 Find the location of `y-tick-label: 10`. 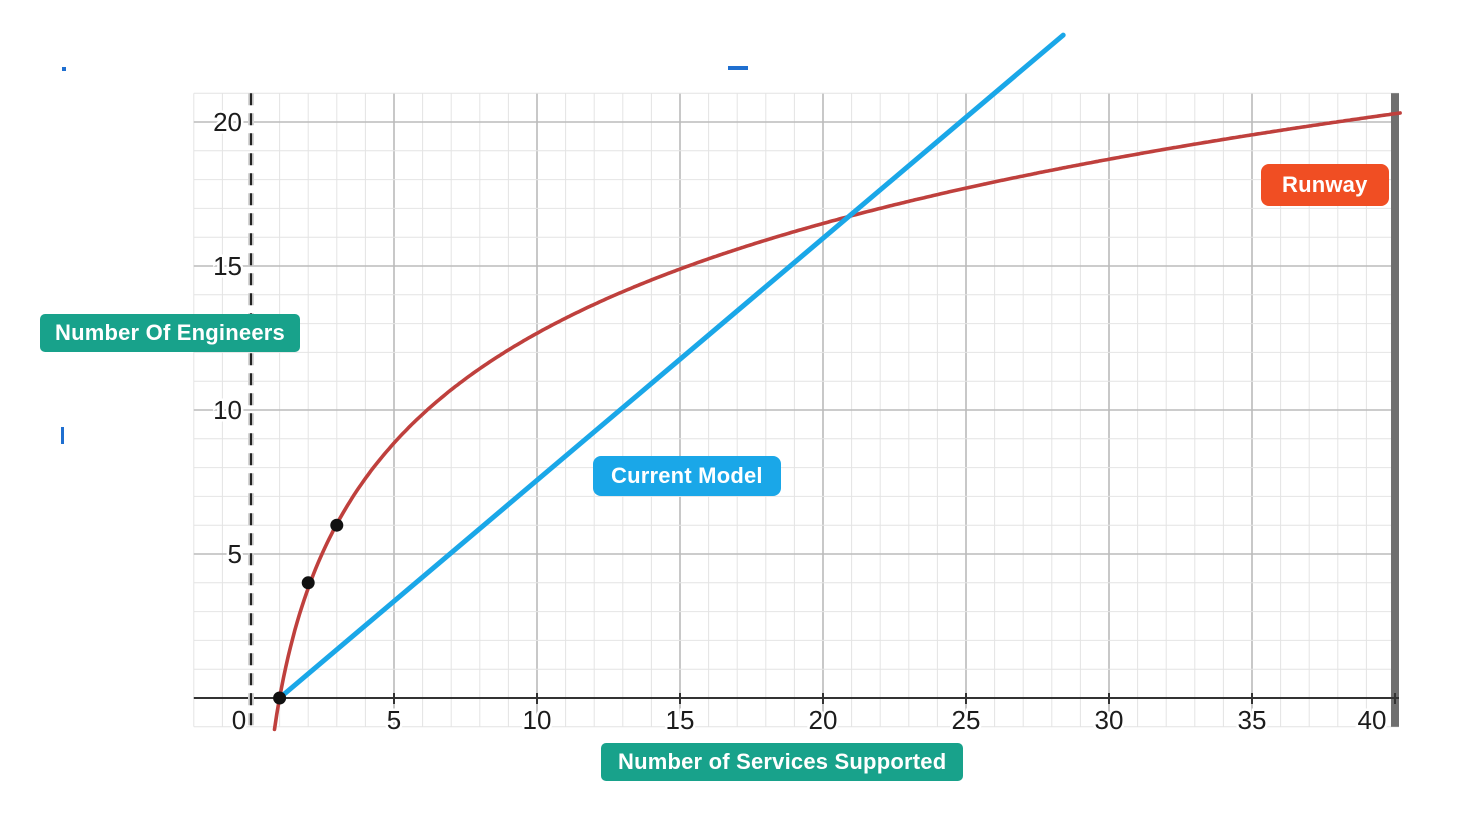

y-tick-label: 10 is located at coordinates (227, 410).